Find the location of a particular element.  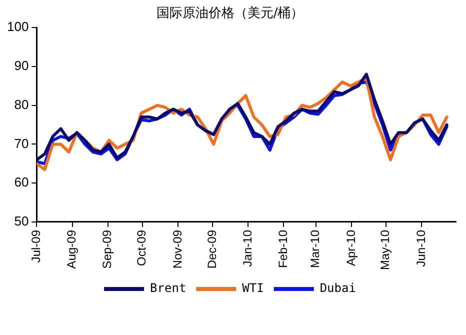

x-tick-label: Jan-10 is located at coordinates (247, 248).